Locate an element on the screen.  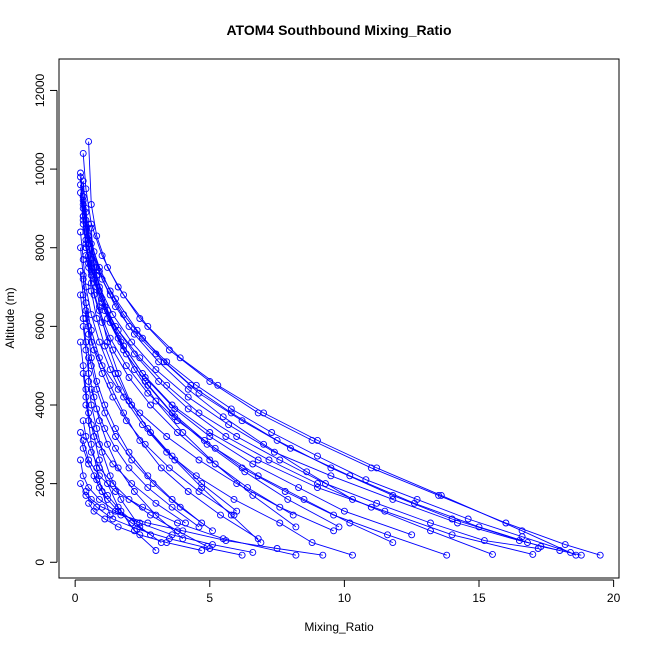
x-axis-label: Mixing_Ratio is located at coordinates (339, 627).